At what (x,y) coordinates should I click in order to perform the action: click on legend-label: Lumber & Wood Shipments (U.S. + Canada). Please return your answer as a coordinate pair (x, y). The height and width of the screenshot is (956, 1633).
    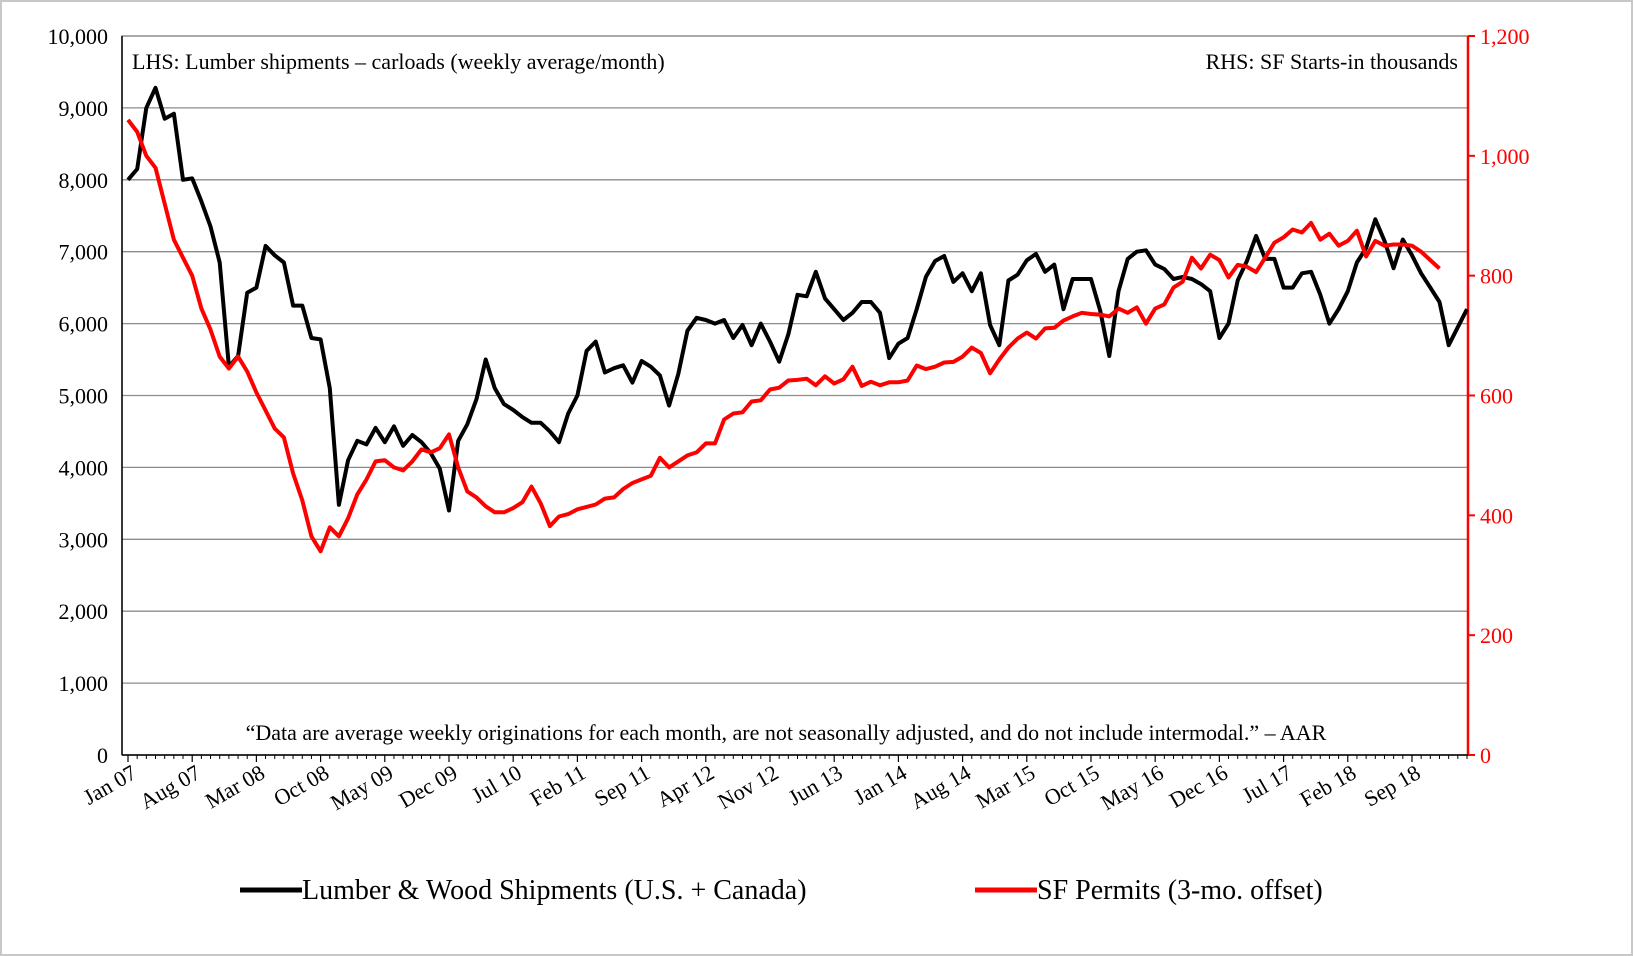
    Looking at the image, I should click on (554, 890).